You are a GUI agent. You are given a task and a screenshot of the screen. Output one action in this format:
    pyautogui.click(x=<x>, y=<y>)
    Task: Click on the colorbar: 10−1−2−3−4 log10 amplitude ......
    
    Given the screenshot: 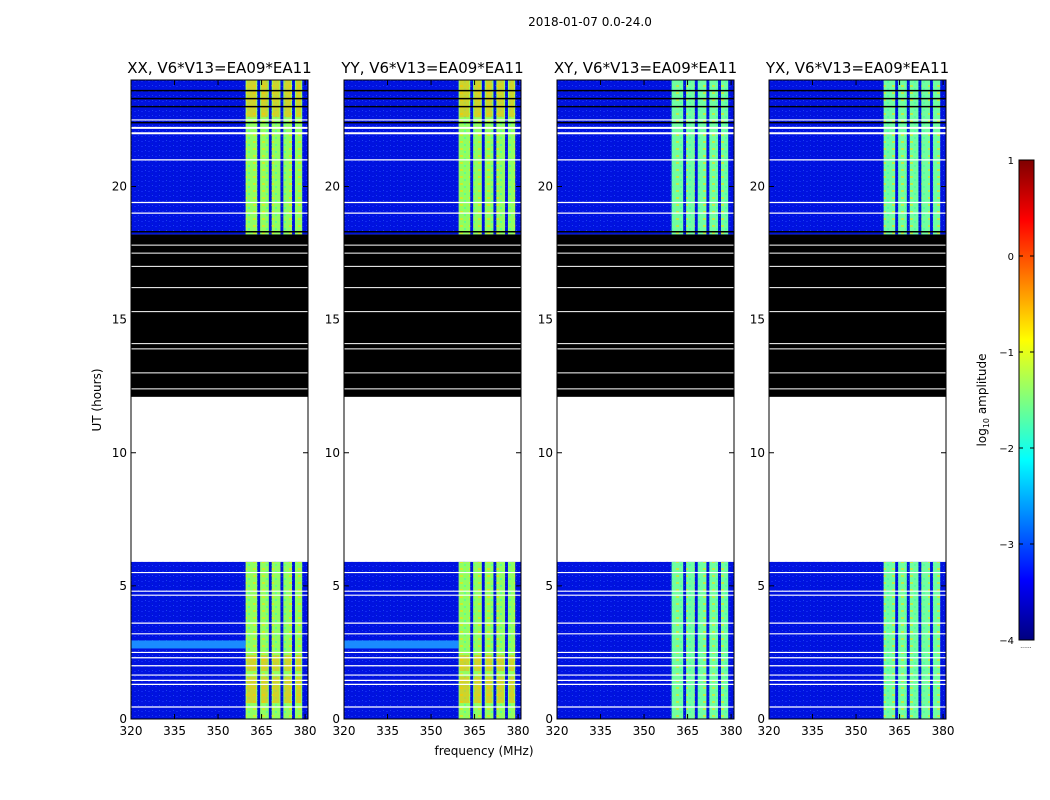 What is the action you would take?
    pyautogui.click(x=1005, y=403)
    